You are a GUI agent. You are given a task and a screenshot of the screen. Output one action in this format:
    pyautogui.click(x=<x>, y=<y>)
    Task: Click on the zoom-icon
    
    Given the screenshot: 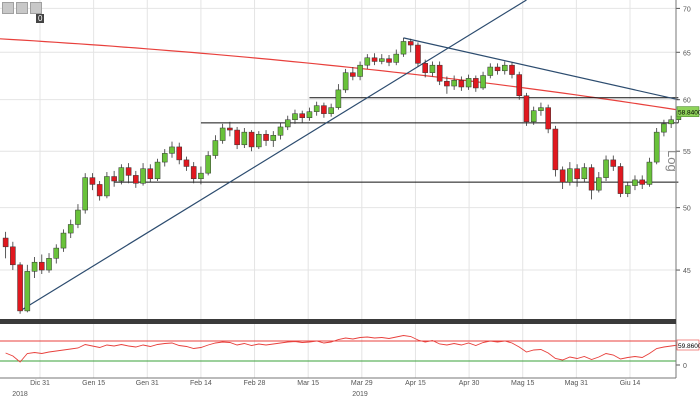 What is the action you would take?
    pyautogui.click(x=8, y=8)
    